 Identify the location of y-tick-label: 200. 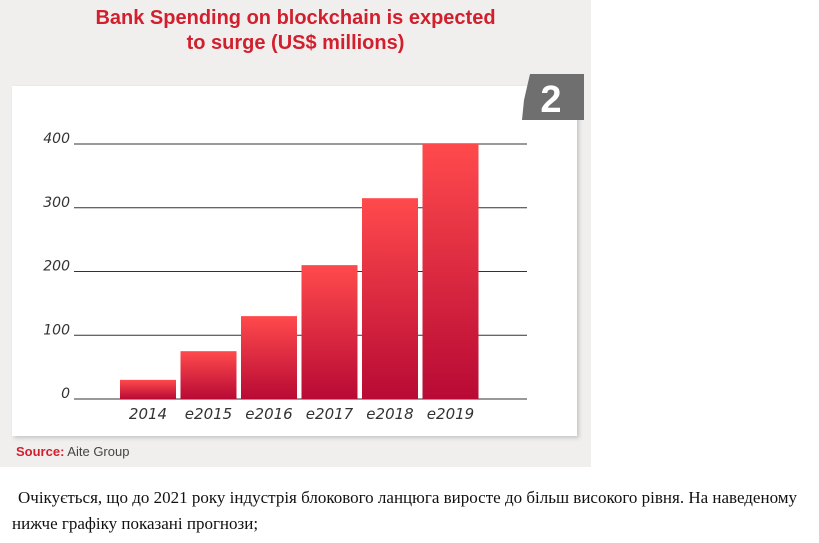
(56, 267).